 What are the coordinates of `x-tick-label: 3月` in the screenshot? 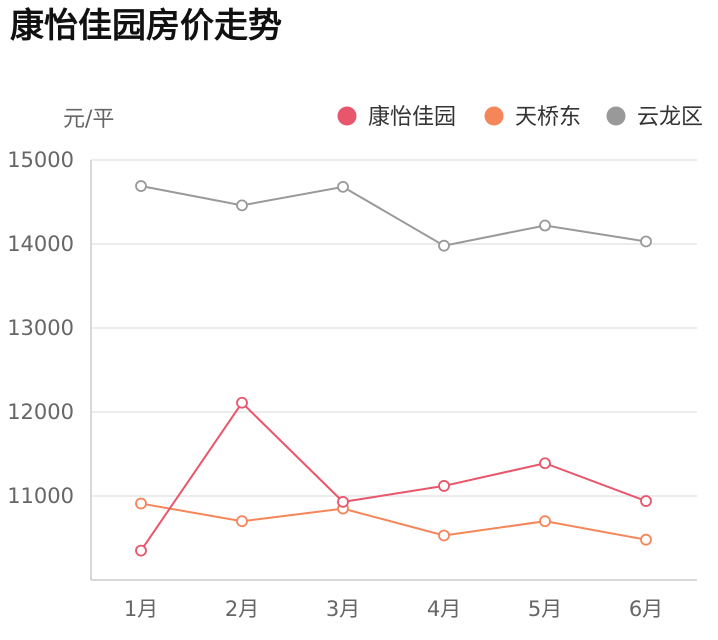 It's located at (343, 609).